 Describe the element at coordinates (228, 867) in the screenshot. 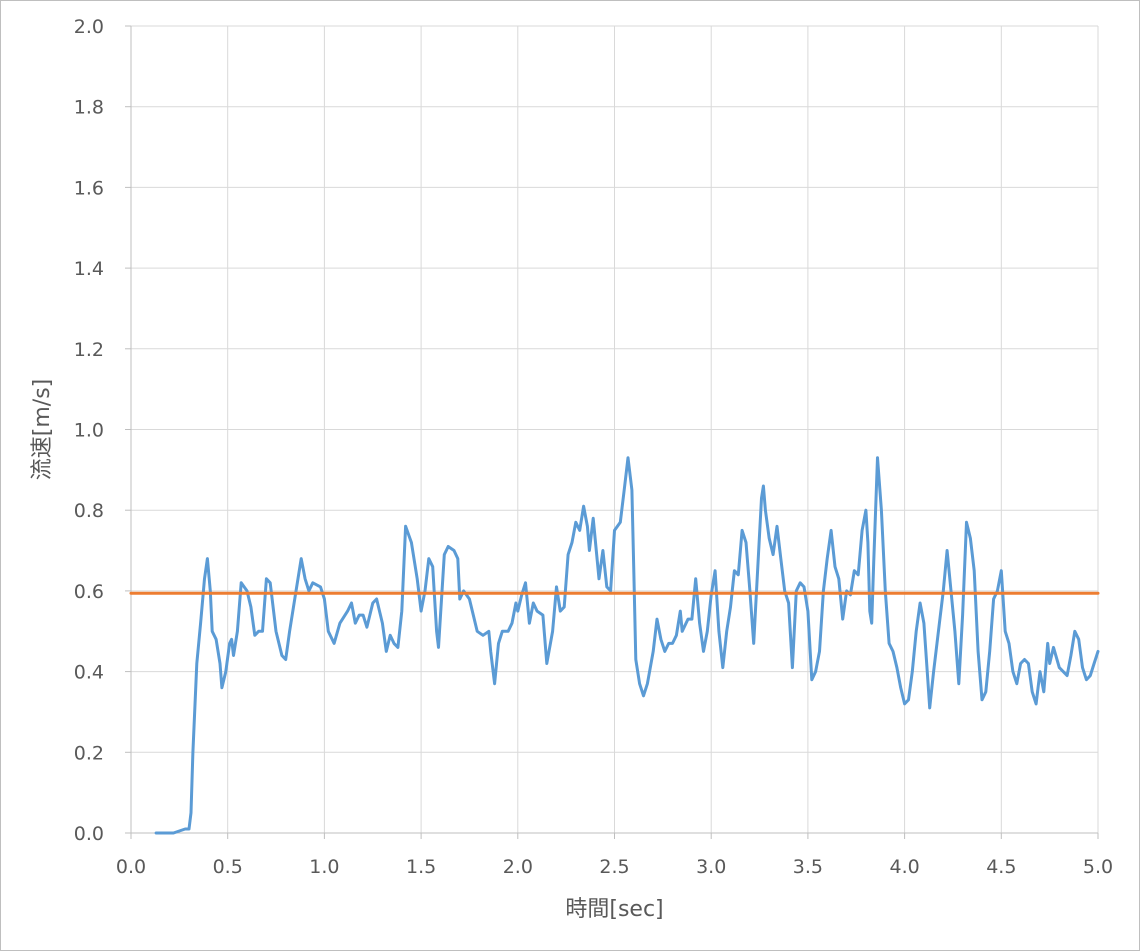

I see `x-tick-label: 0.5` at that location.